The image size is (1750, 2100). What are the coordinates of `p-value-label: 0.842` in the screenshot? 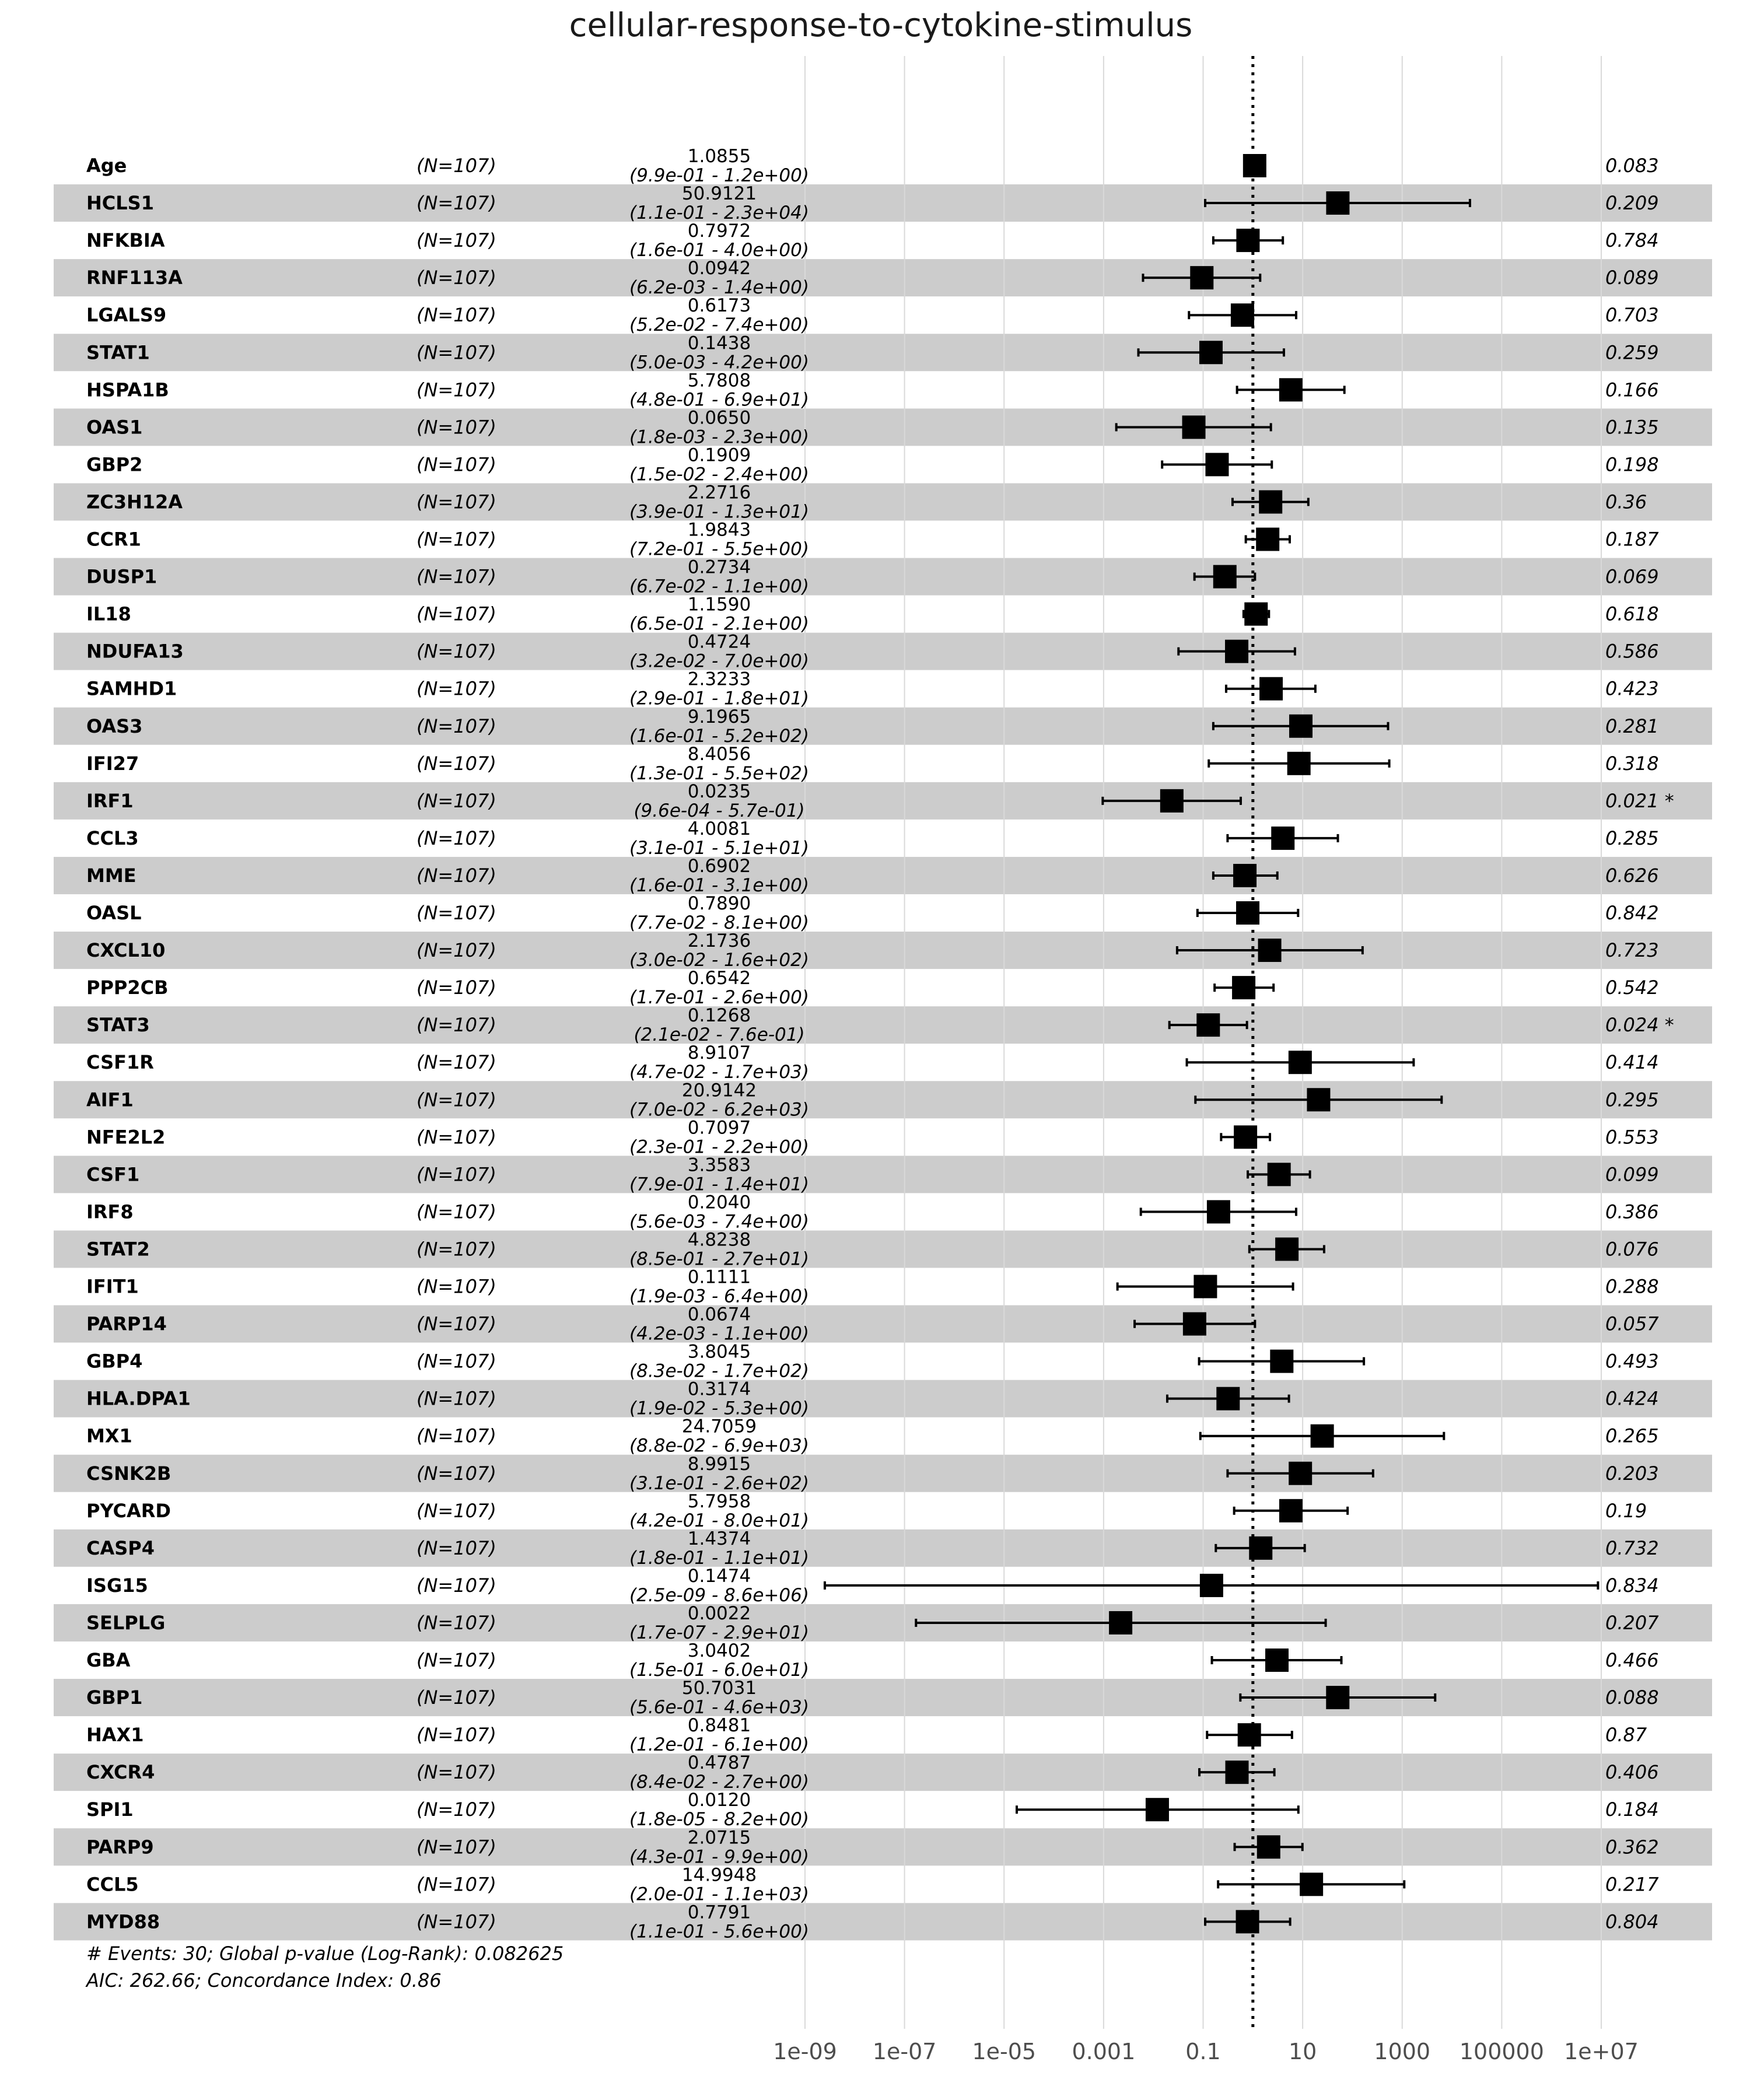 It's located at (1632, 913).